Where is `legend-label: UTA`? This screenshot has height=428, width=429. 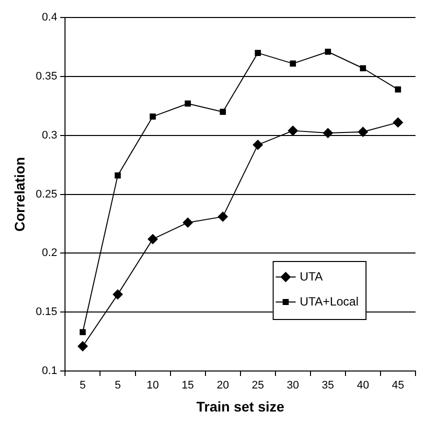 legend-label: UTA is located at coordinates (311, 276).